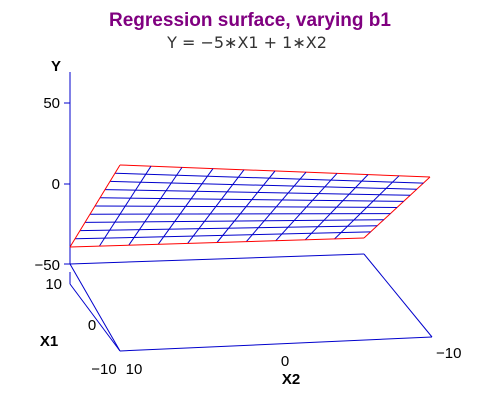 This screenshot has width=500, height=400. Describe the element at coordinates (51, 103) in the screenshot. I see `y-tick-label: 50` at that location.